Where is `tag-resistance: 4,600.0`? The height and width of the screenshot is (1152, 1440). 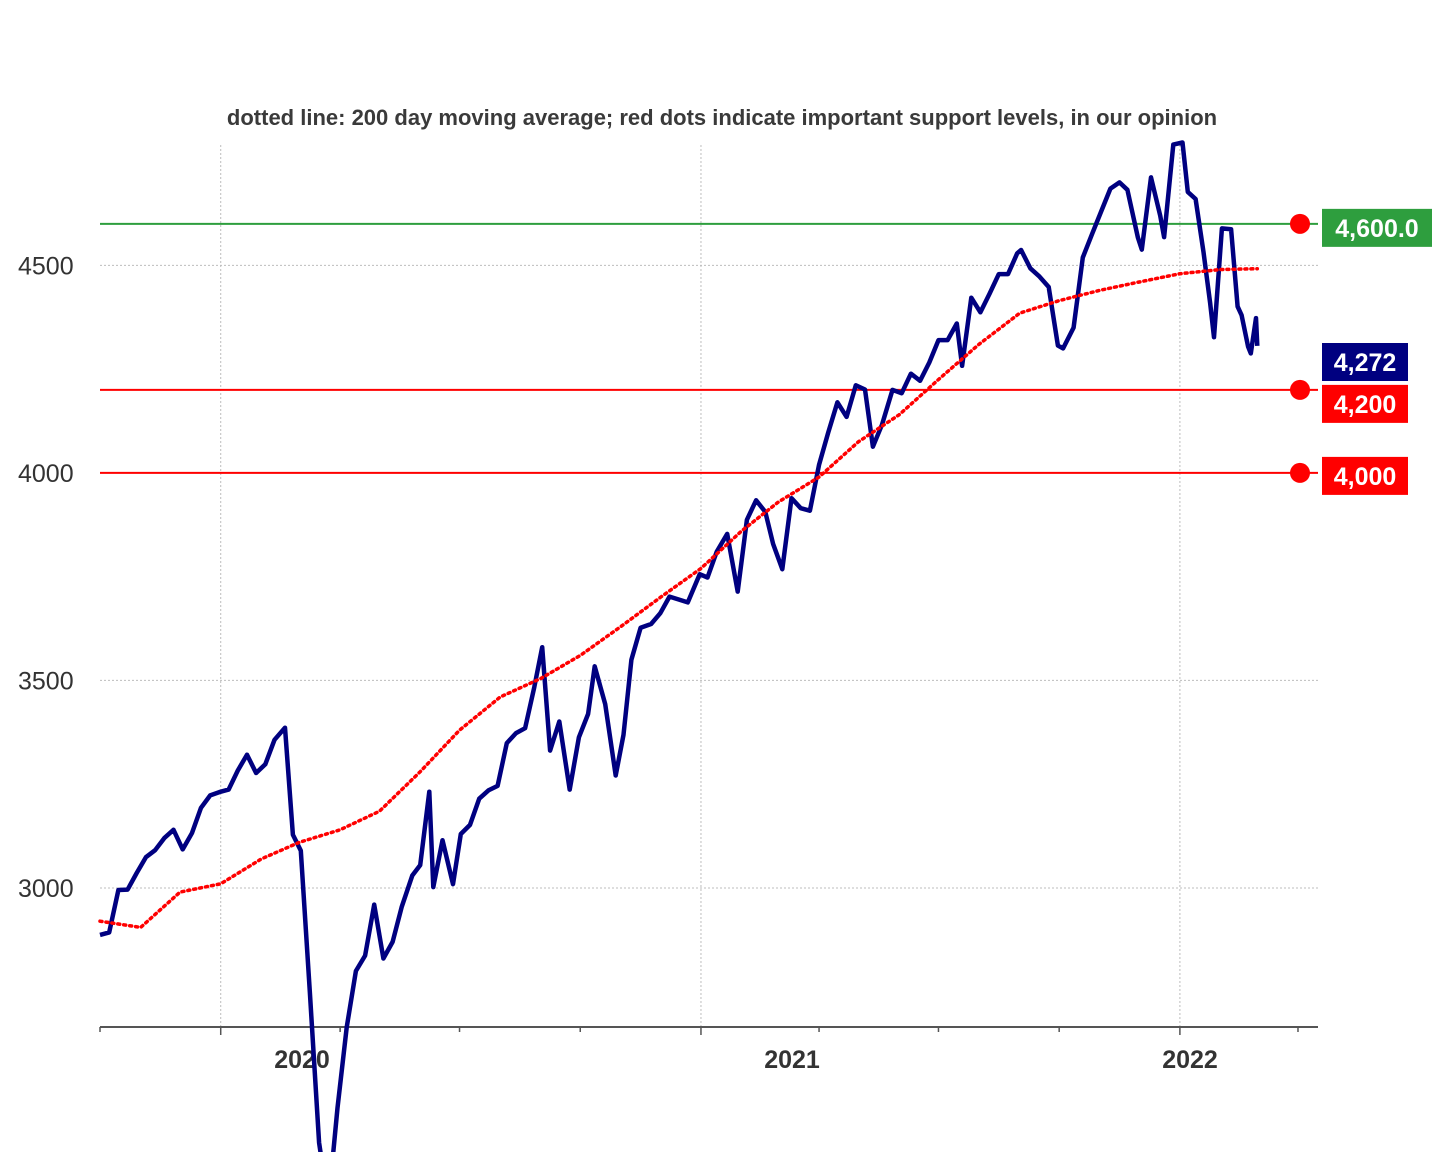 tag-resistance: 4,600.0 is located at coordinates (1377, 227).